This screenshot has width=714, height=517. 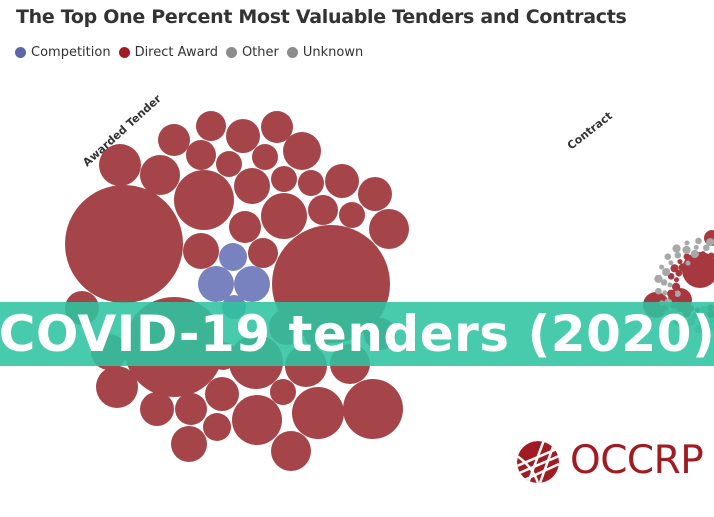 I want to click on title-banner: COVID-19 tenders (2020), so click(x=357, y=334).